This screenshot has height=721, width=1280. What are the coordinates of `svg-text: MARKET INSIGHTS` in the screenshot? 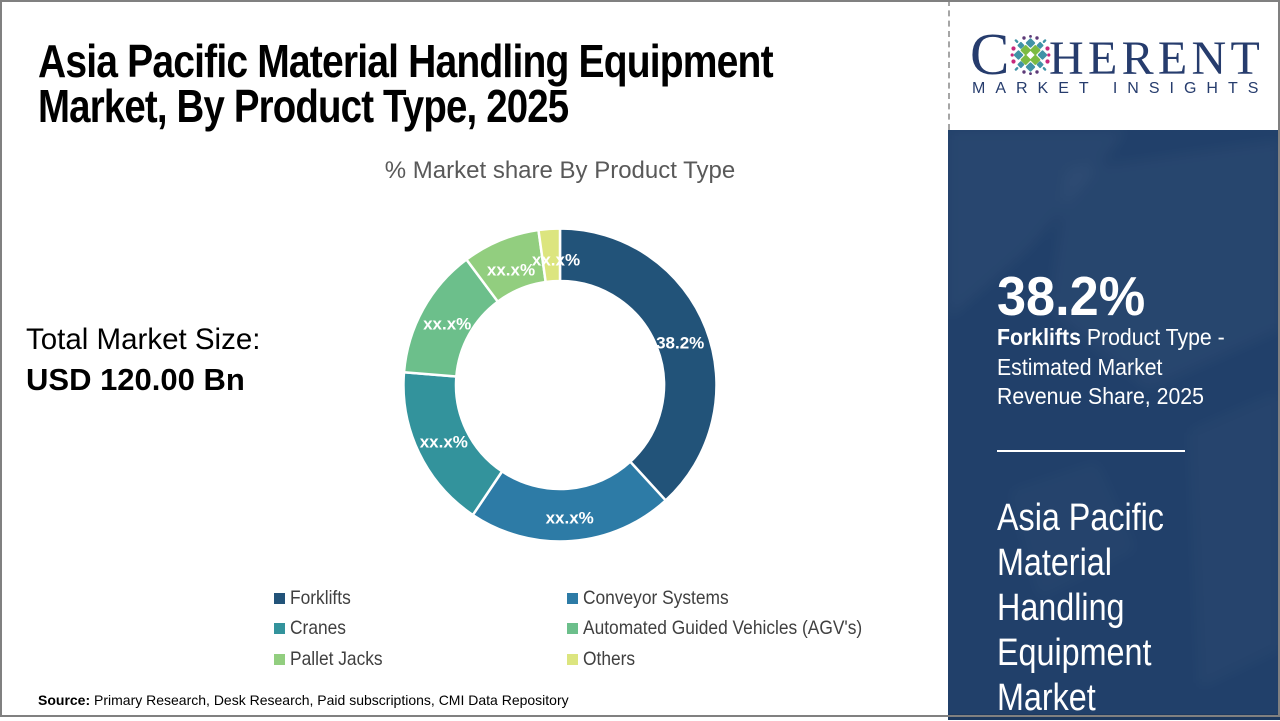 It's located at (1120, 88).